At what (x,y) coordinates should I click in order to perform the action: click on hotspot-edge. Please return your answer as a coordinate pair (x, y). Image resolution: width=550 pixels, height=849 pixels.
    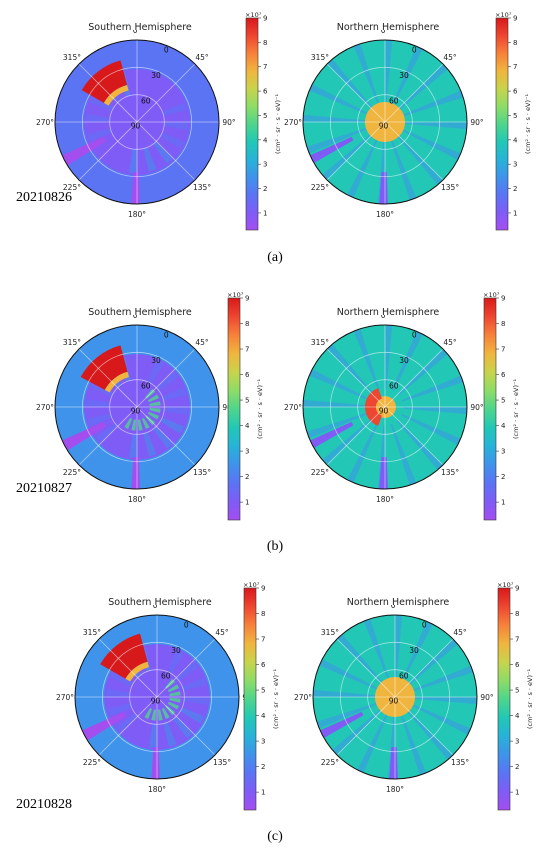
    Looking at the image, I should click on (137, 671).